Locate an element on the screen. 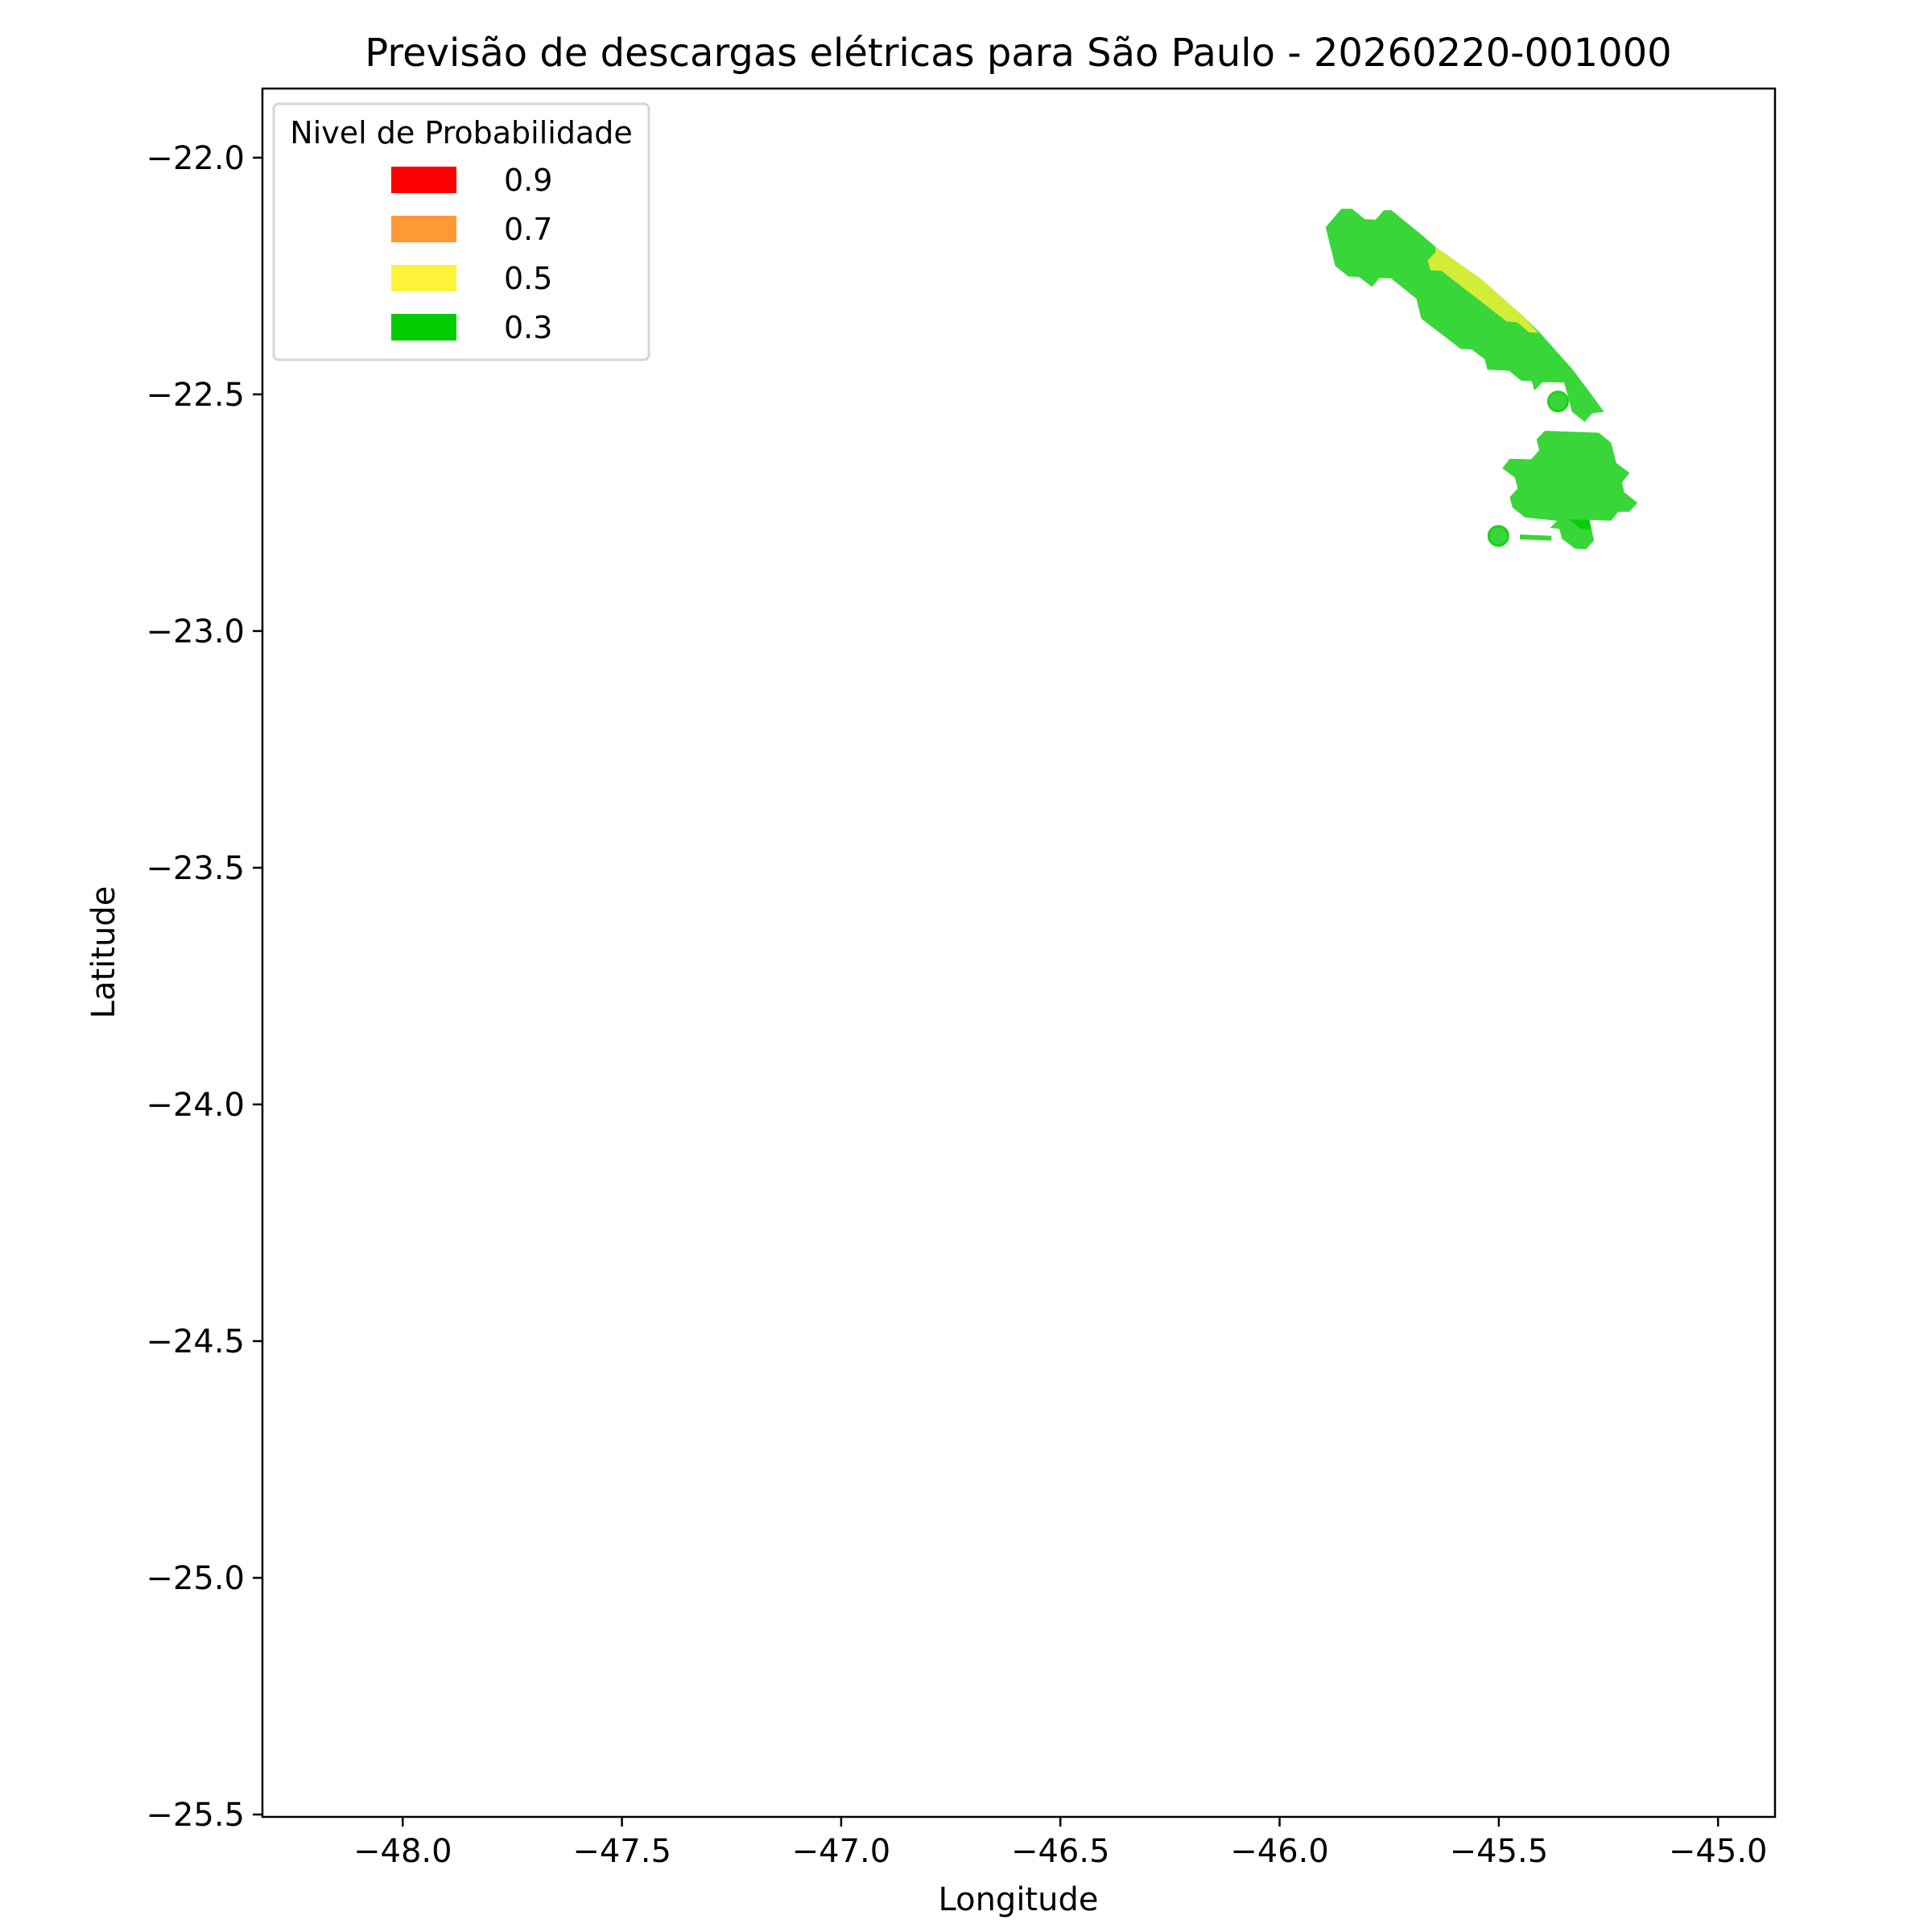 The width and height of the screenshot is (1932, 1932). y-tick-label: −23.0 is located at coordinates (195, 631).